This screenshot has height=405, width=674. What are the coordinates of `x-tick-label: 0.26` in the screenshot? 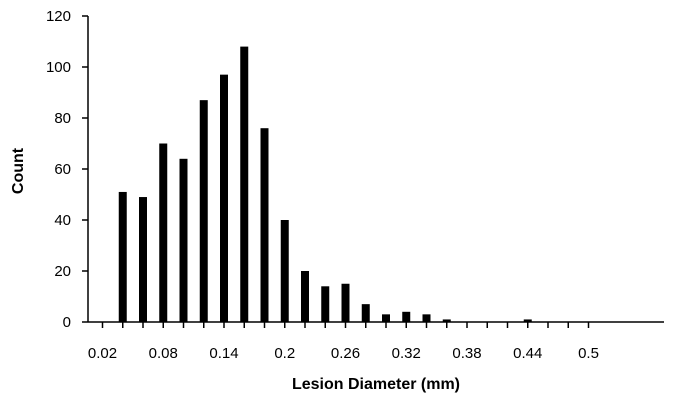 It's located at (345, 353).